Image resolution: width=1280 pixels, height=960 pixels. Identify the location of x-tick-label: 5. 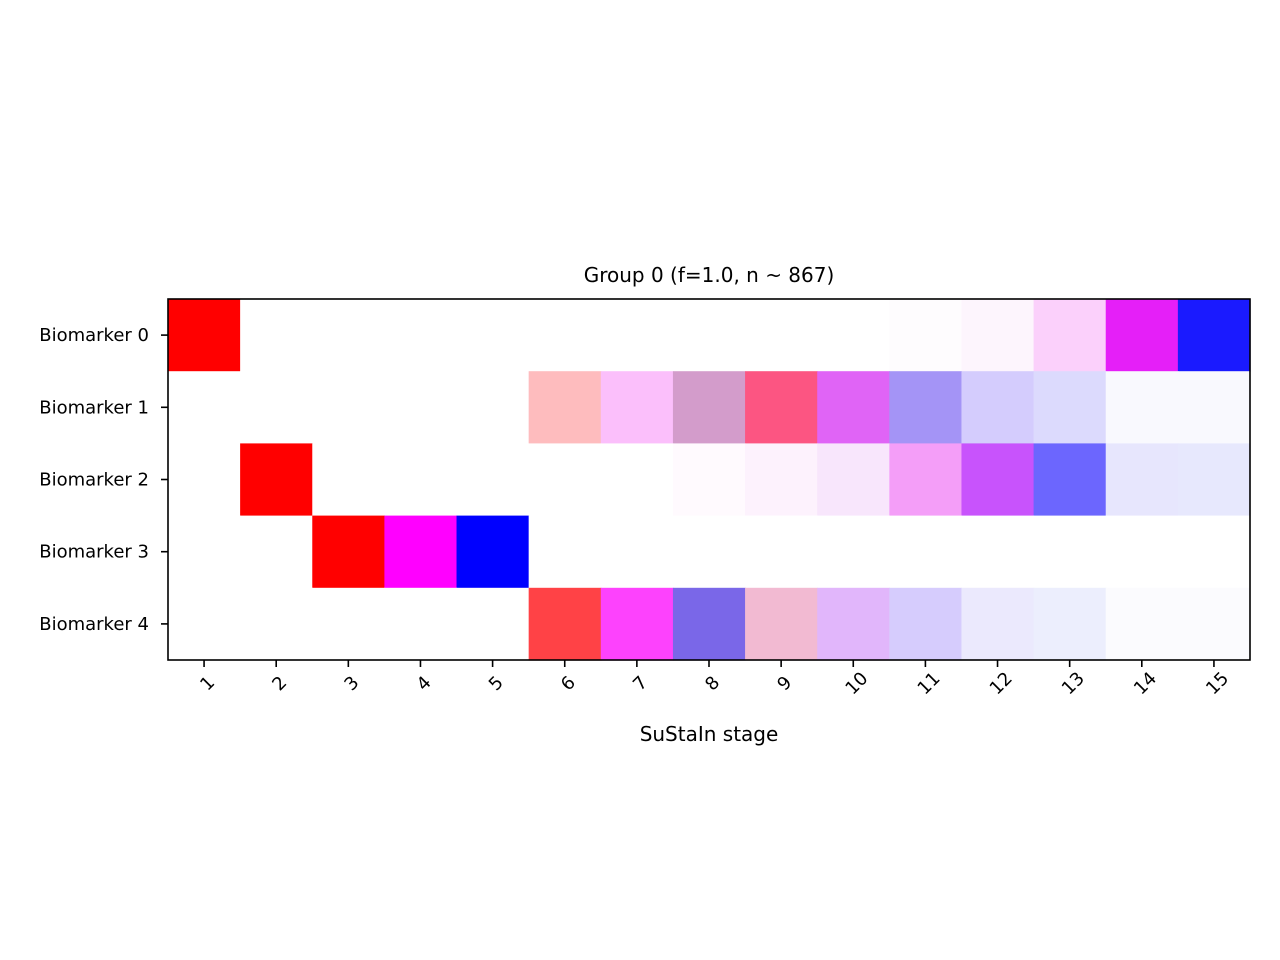
(496, 683).